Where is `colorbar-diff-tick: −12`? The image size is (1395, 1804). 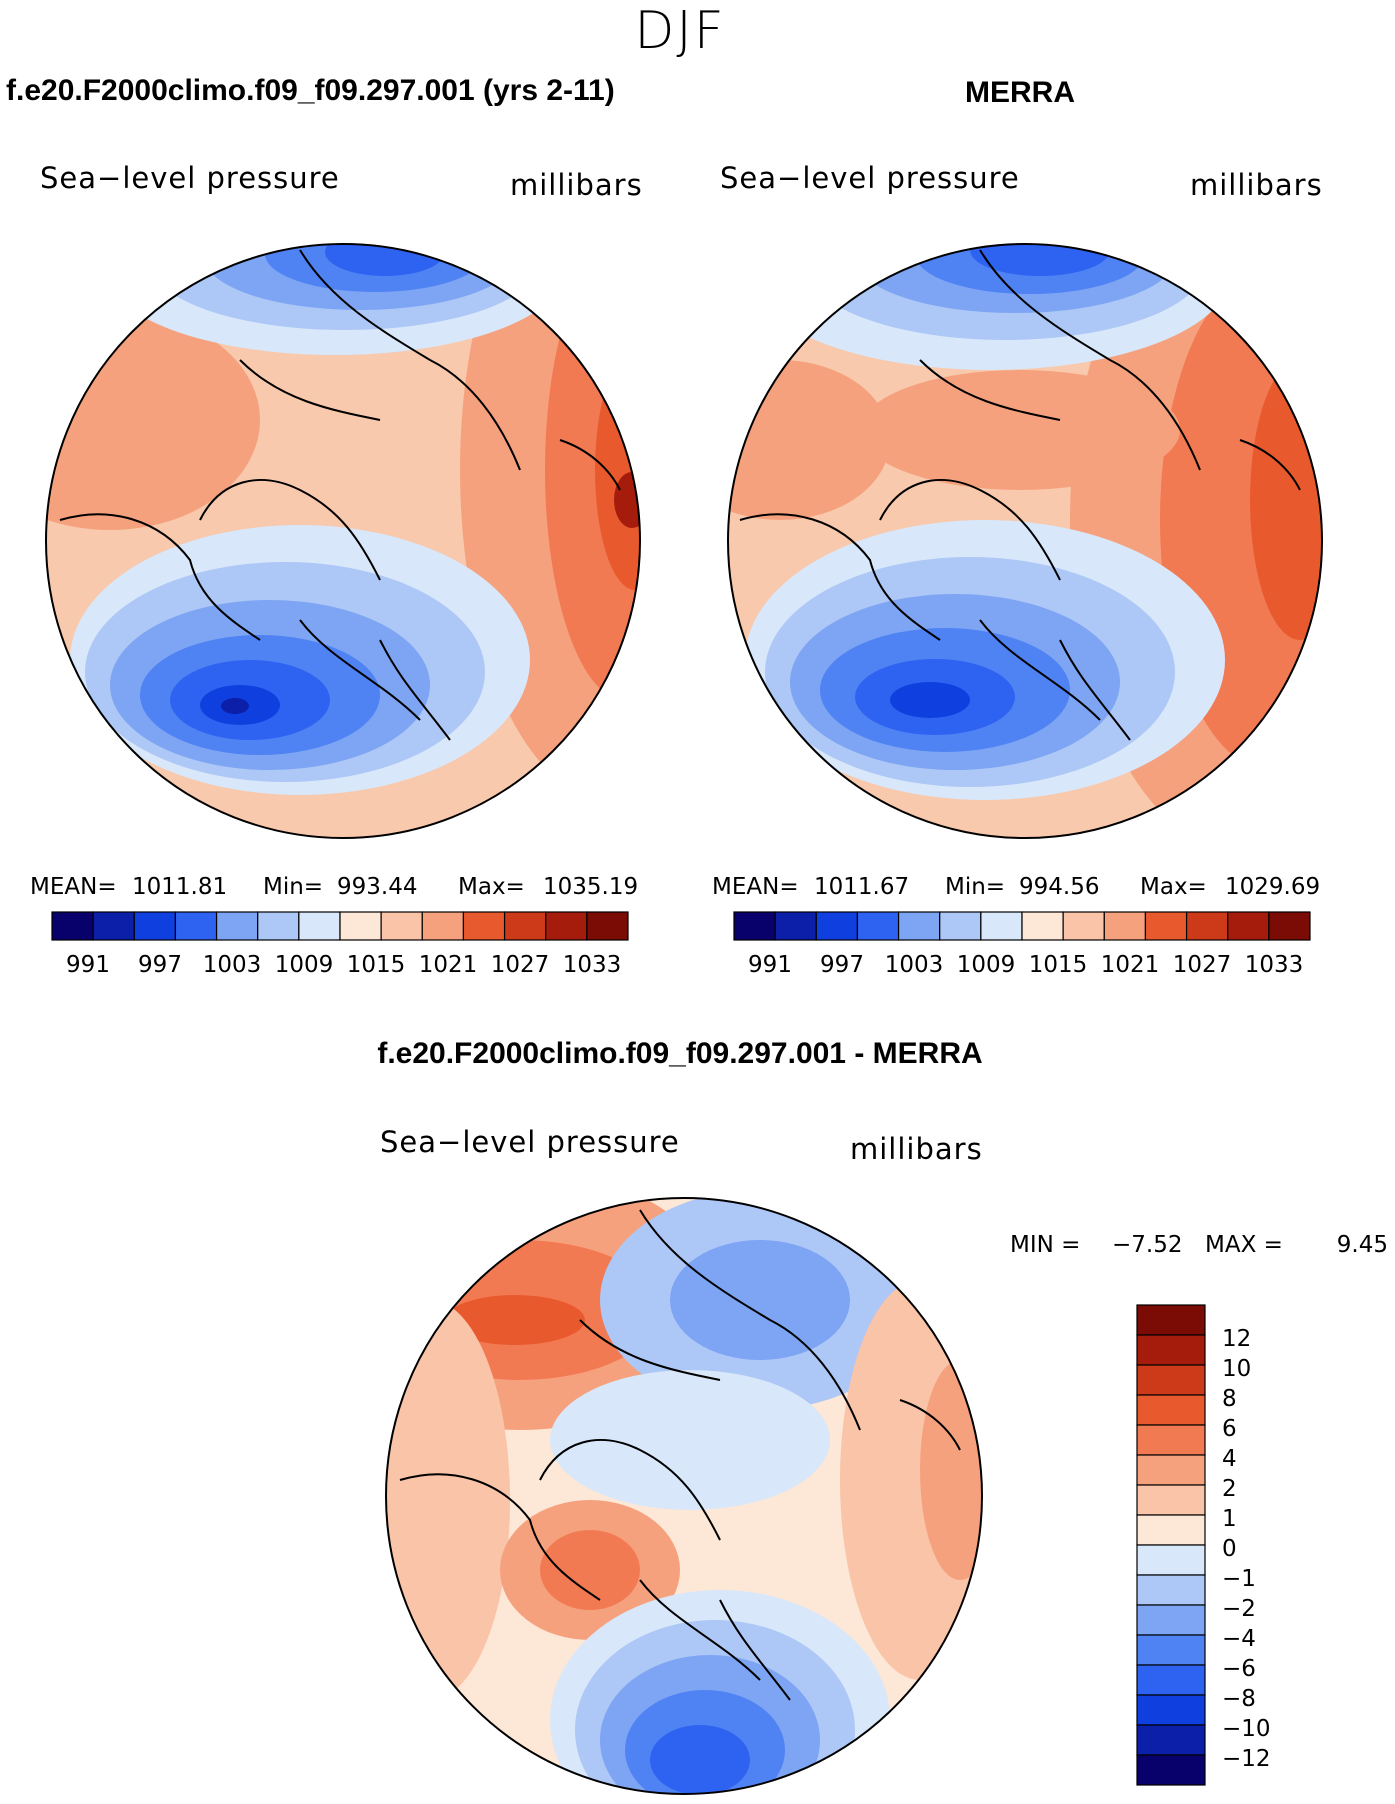 colorbar-diff-tick: −12 is located at coordinates (1246, 1759).